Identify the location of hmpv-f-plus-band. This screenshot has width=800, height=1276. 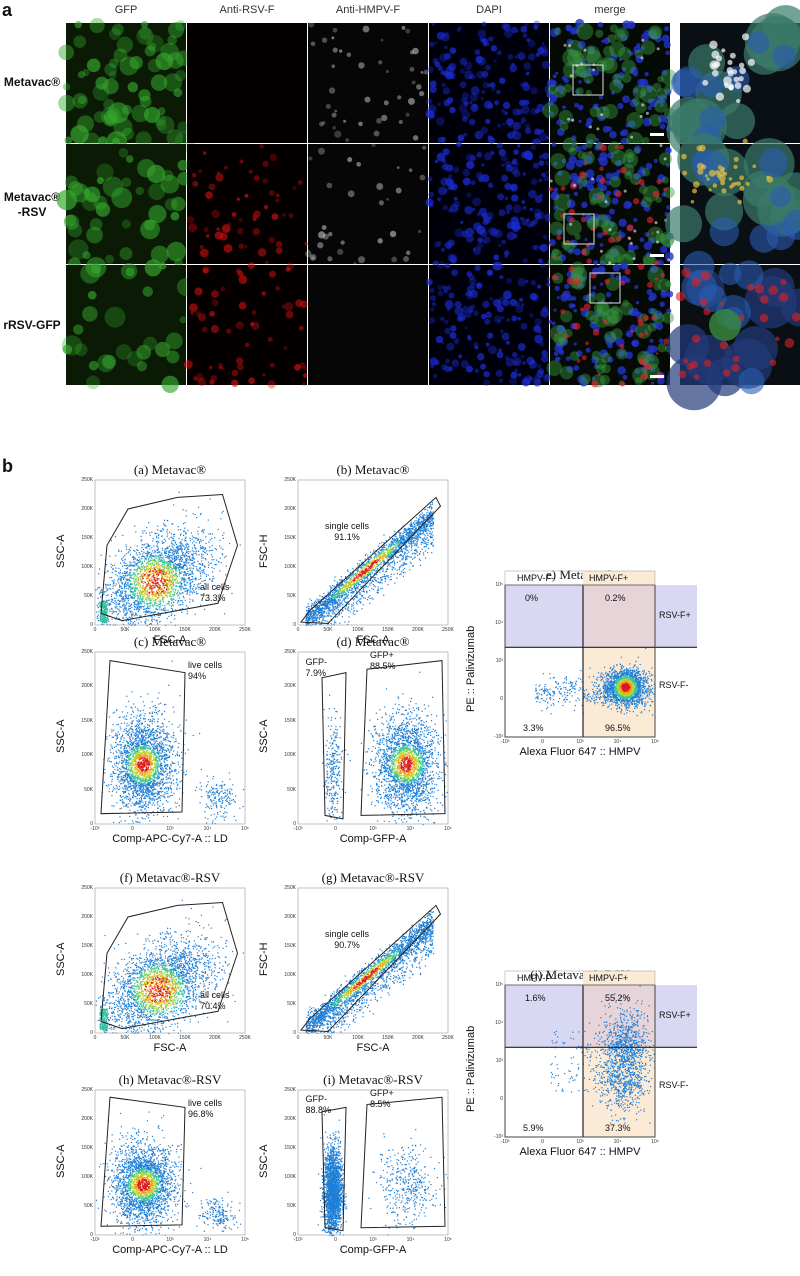
(619, 978).